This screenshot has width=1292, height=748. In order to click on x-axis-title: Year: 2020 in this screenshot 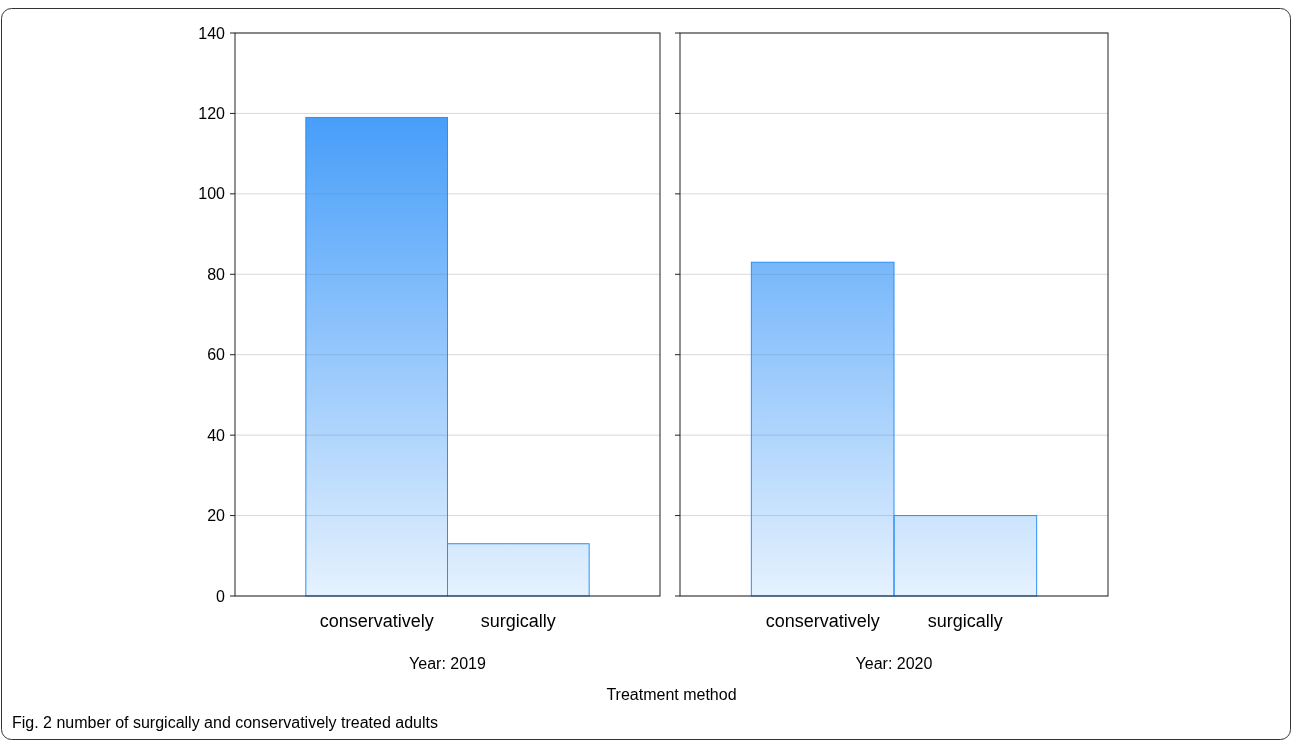, I will do `click(894, 663)`.